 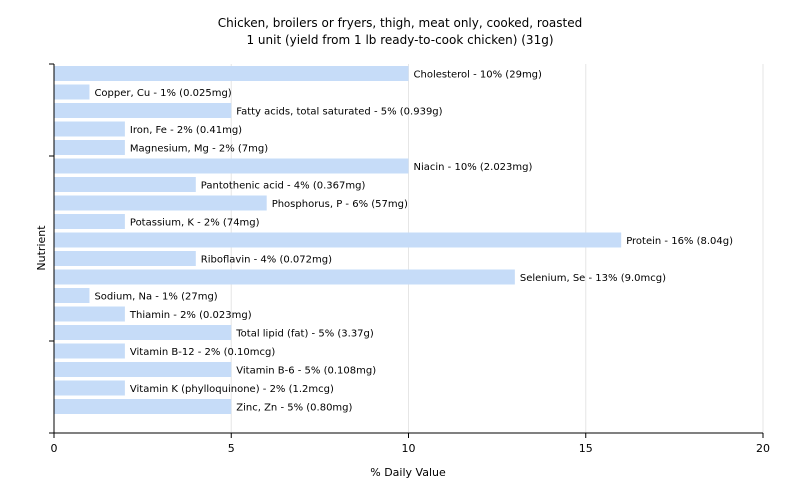 I want to click on bar-label-9: Protein - 16% (8.04g), so click(x=679, y=241).